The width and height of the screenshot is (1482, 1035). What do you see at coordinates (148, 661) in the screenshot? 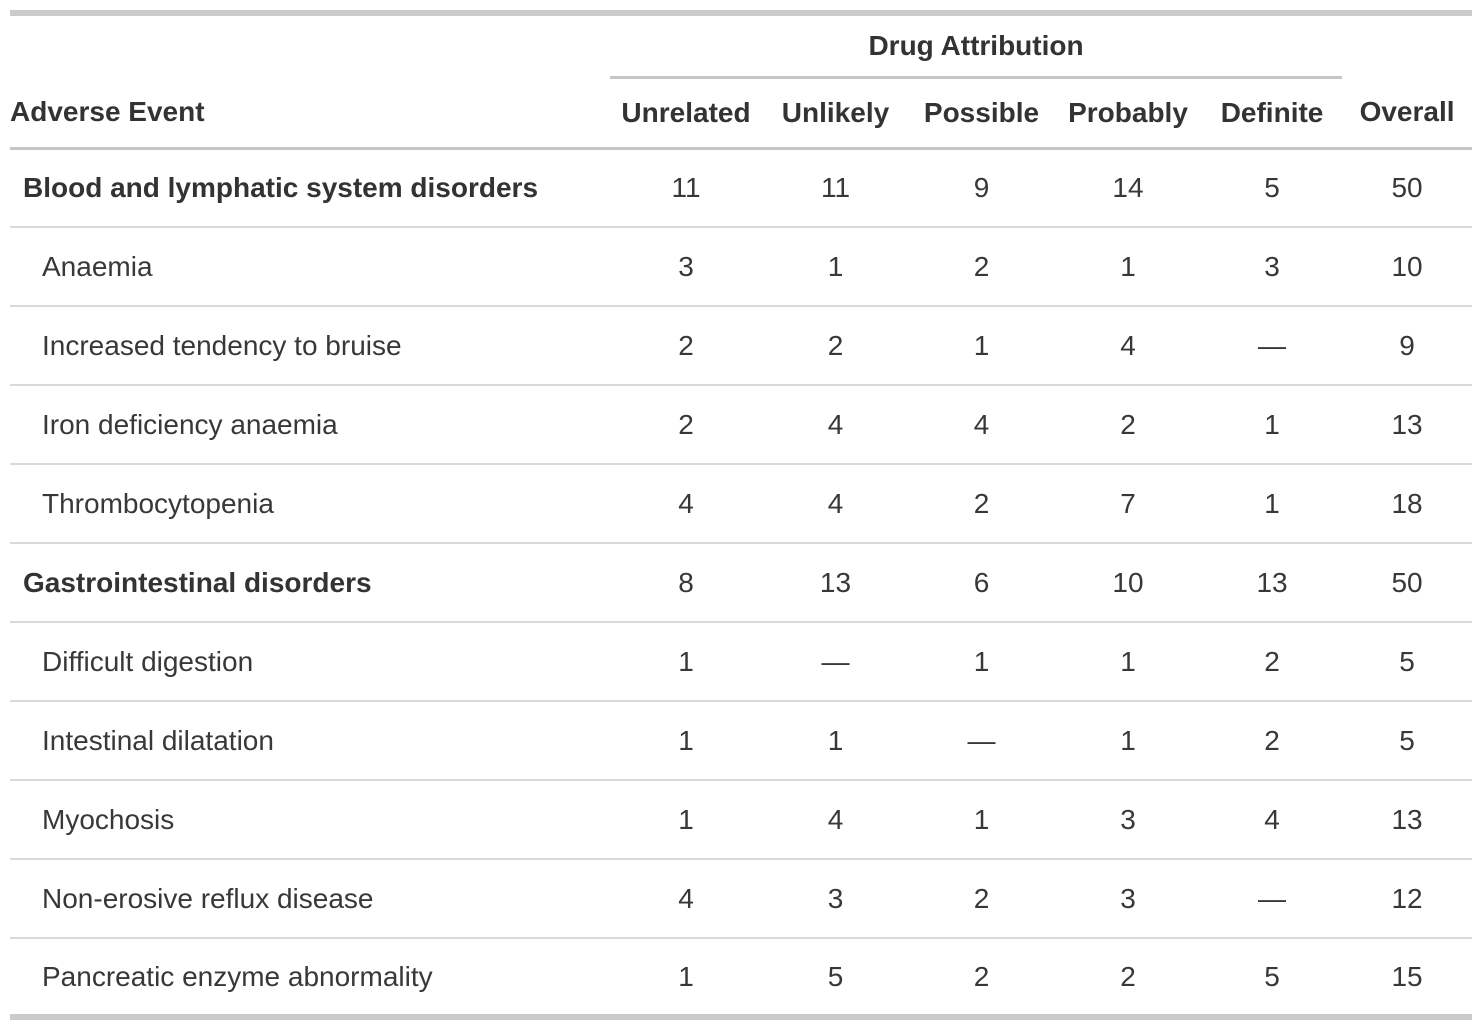
I see `event-label: Difficult digestion` at bounding box center [148, 661].